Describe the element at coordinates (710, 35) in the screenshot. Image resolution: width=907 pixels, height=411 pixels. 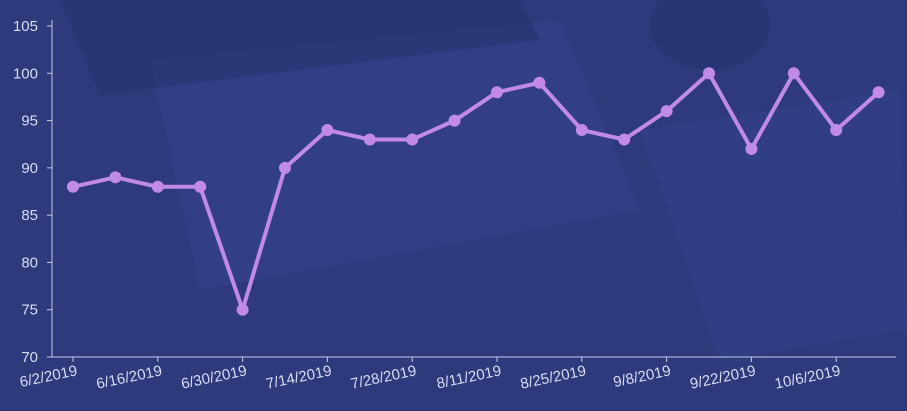
I see `cup-shape` at that location.